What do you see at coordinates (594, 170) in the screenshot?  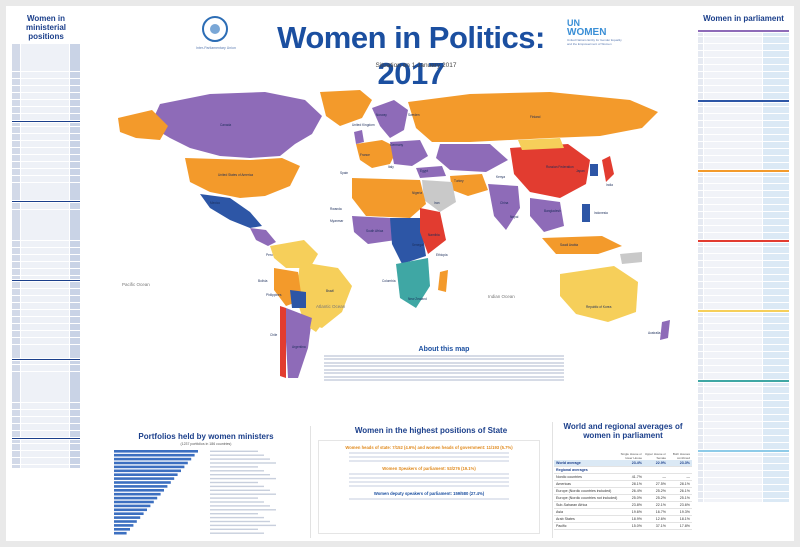 I see `region-korea` at bounding box center [594, 170].